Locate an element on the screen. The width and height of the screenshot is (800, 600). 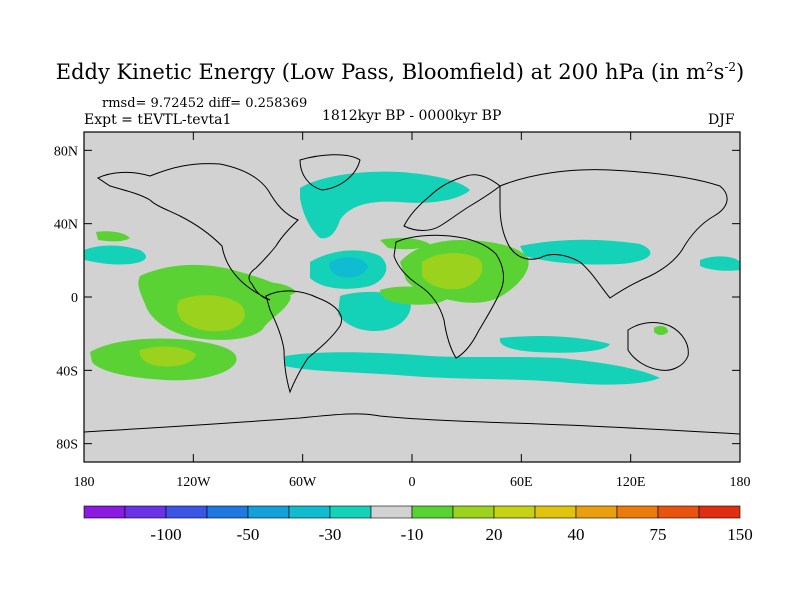
title-exponent-1: 2 is located at coordinates (709, 67).